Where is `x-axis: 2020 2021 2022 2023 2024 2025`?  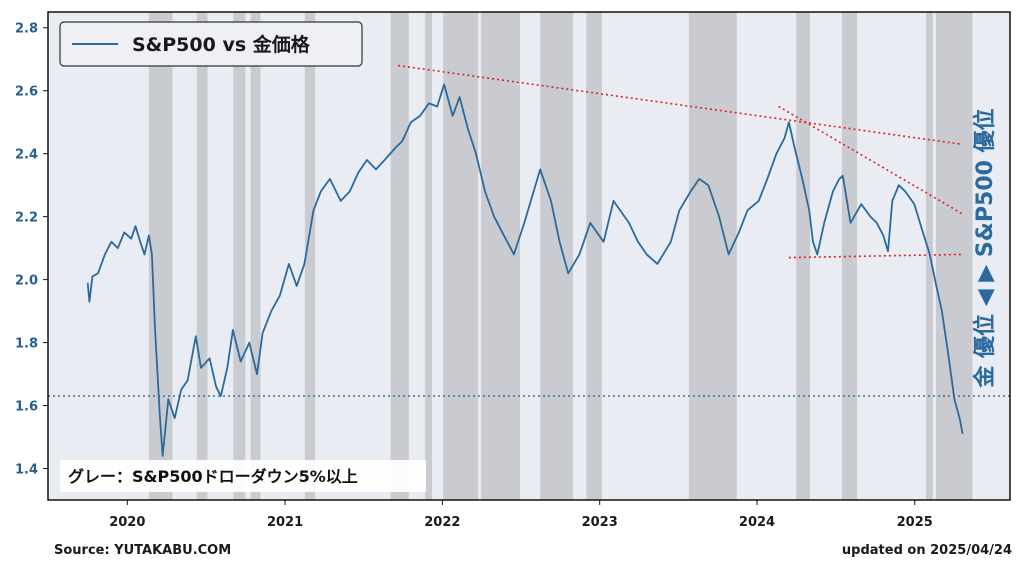 x-axis: 2020 2021 2022 2023 2024 2025 is located at coordinates (521, 515).